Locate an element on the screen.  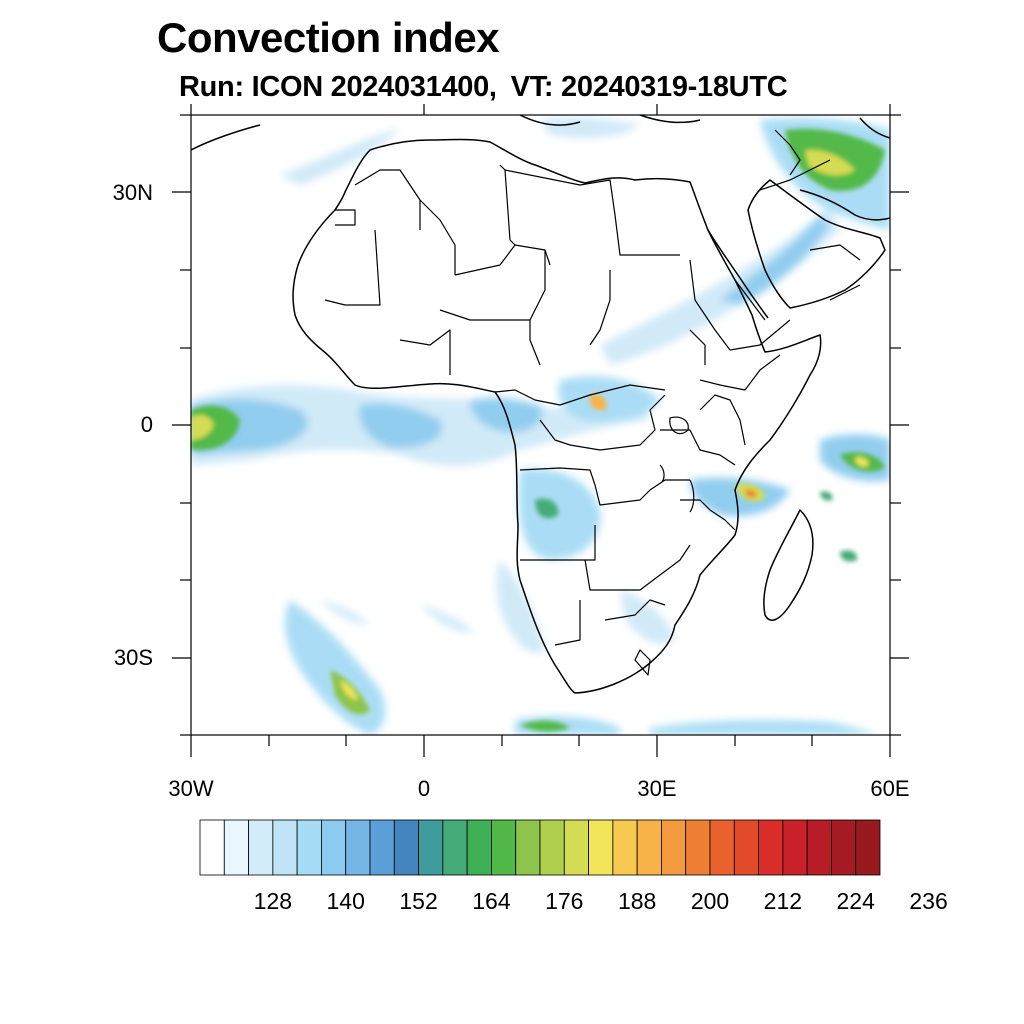
madagascar-coast is located at coordinates (788, 565).